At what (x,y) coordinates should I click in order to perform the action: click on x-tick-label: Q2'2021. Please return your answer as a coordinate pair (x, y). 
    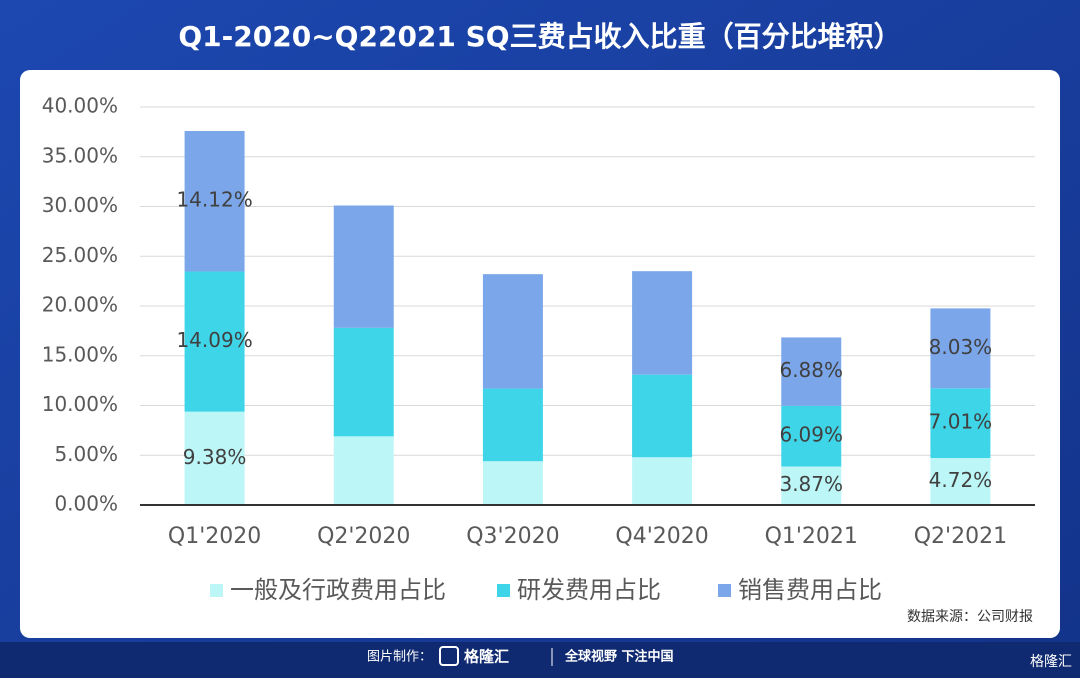
    Looking at the image, I should click on (960, 536).